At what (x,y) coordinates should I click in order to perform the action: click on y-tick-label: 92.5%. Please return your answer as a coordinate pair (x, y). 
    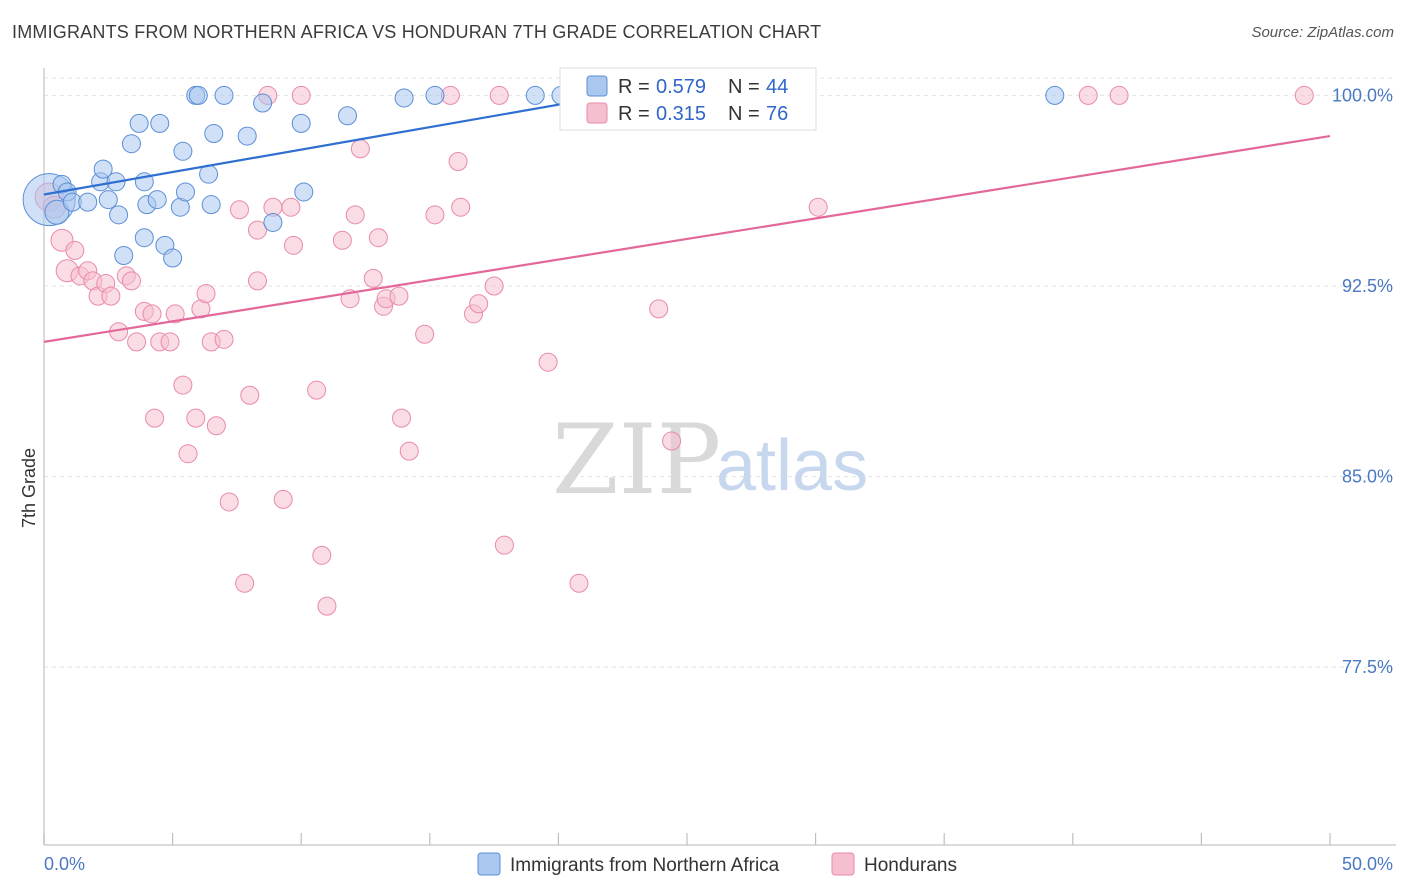
    Looking at the image, I should click on (1367, 286).